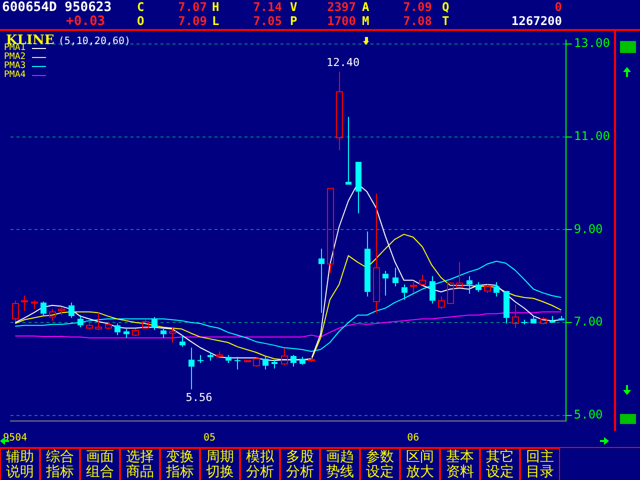 Image resolution: width=640 pixels, height=480 pixels. What do you see at coordinates (60, 464) in the screenshot?
I see `text: 综合指标` at bounding box center [60, 464].